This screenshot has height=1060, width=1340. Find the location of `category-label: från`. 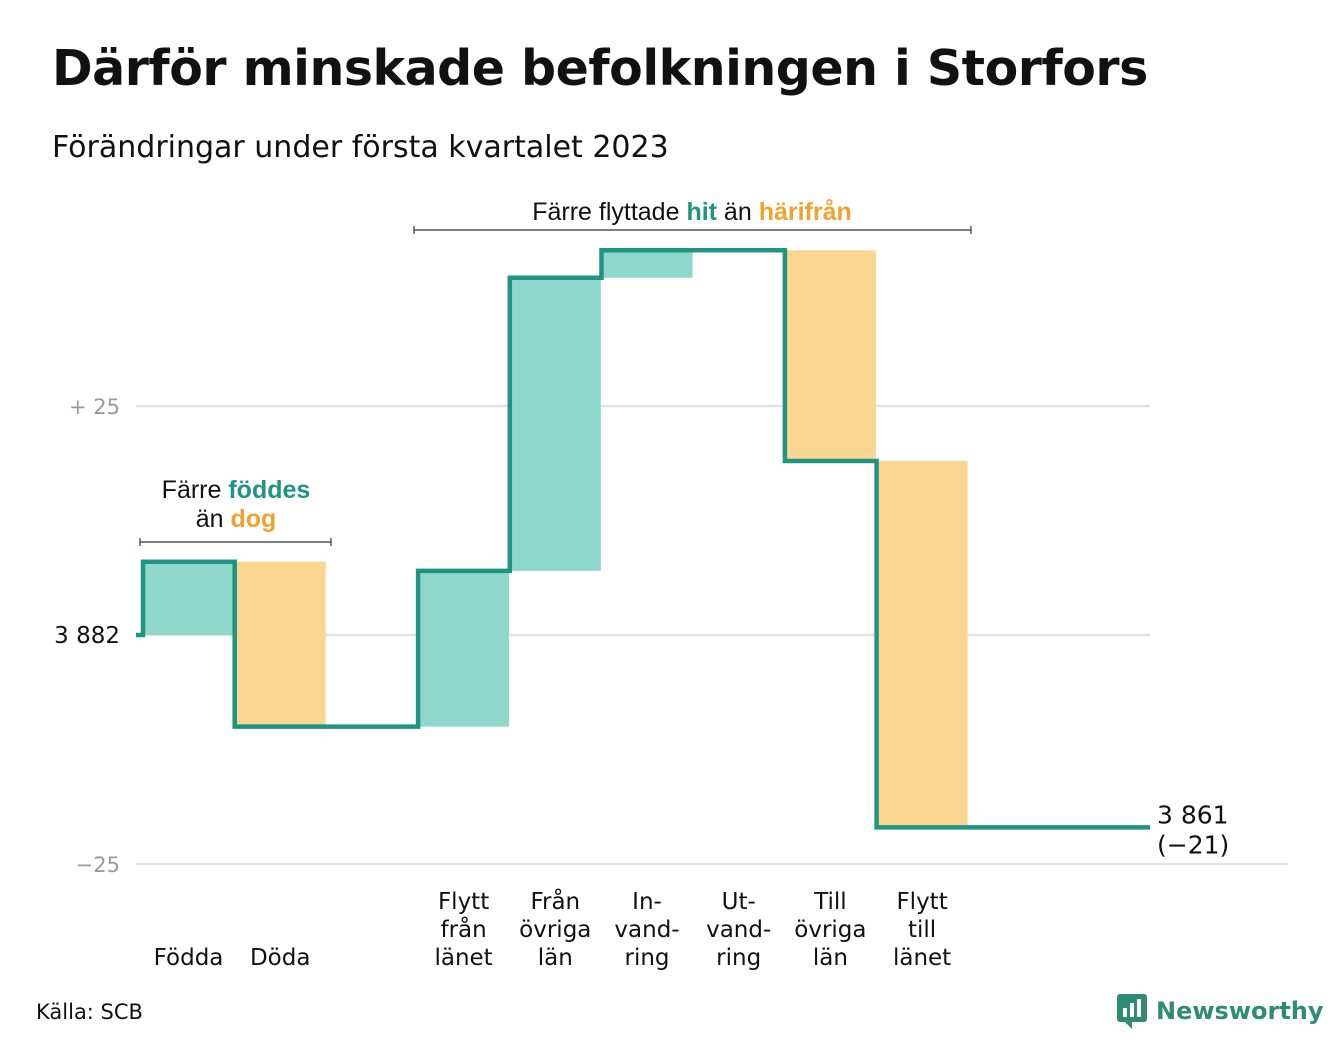

category-label: från is located at coordinates (463, 929).